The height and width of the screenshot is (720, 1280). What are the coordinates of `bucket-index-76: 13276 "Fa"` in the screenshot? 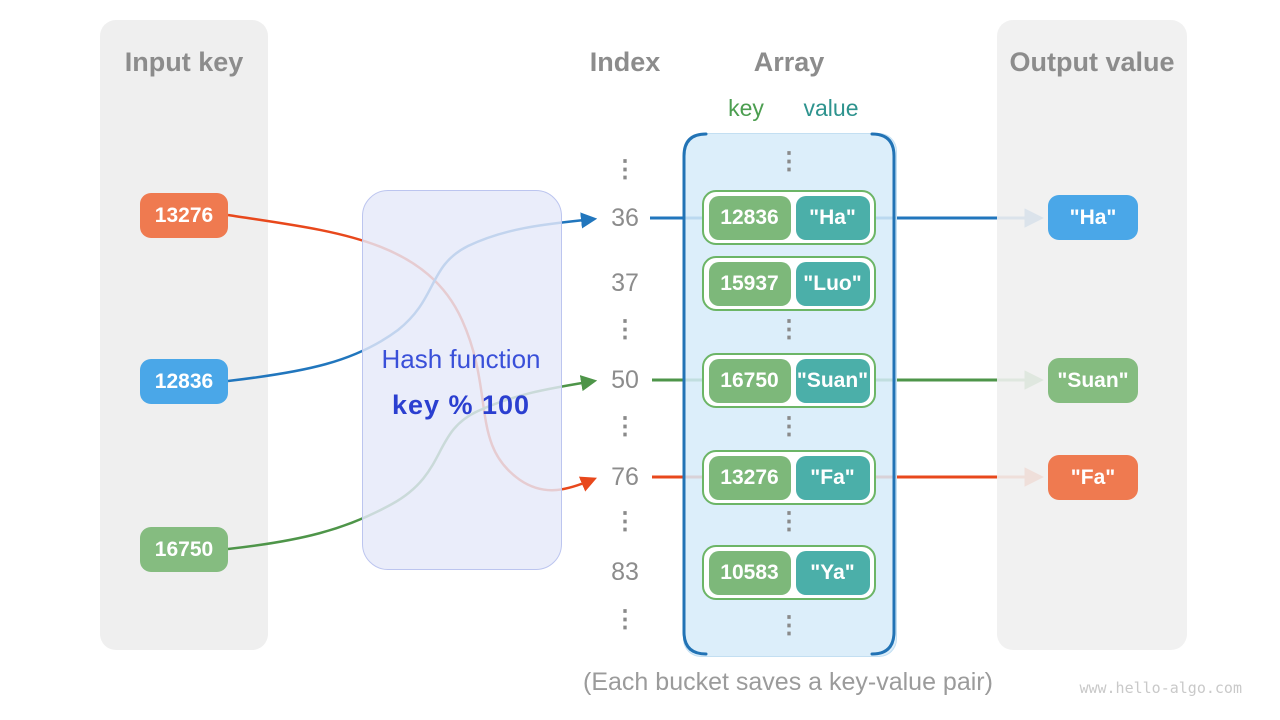 It's located at (789, 477).